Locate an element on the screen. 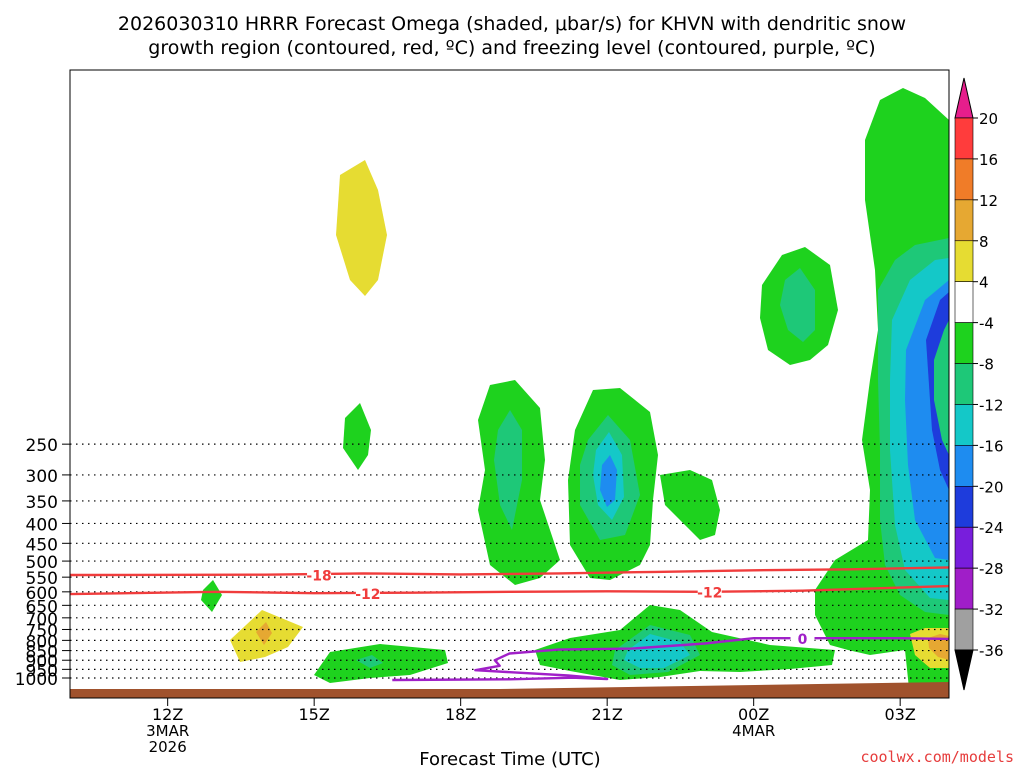  colorbar-label: 12 is located at coordinates (988, 201).